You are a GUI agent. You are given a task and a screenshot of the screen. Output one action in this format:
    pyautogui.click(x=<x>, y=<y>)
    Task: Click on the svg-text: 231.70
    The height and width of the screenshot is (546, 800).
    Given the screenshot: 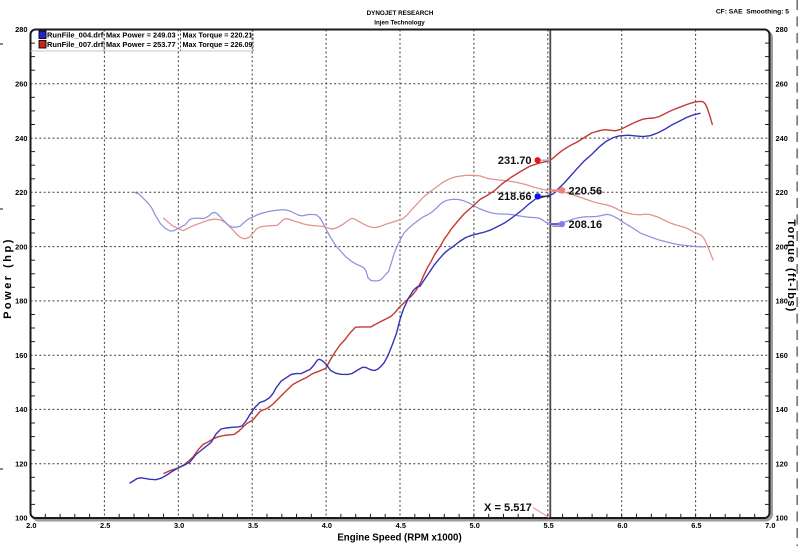 What is the action you would take?
    pyautogui.click(x=515, y=161)
    